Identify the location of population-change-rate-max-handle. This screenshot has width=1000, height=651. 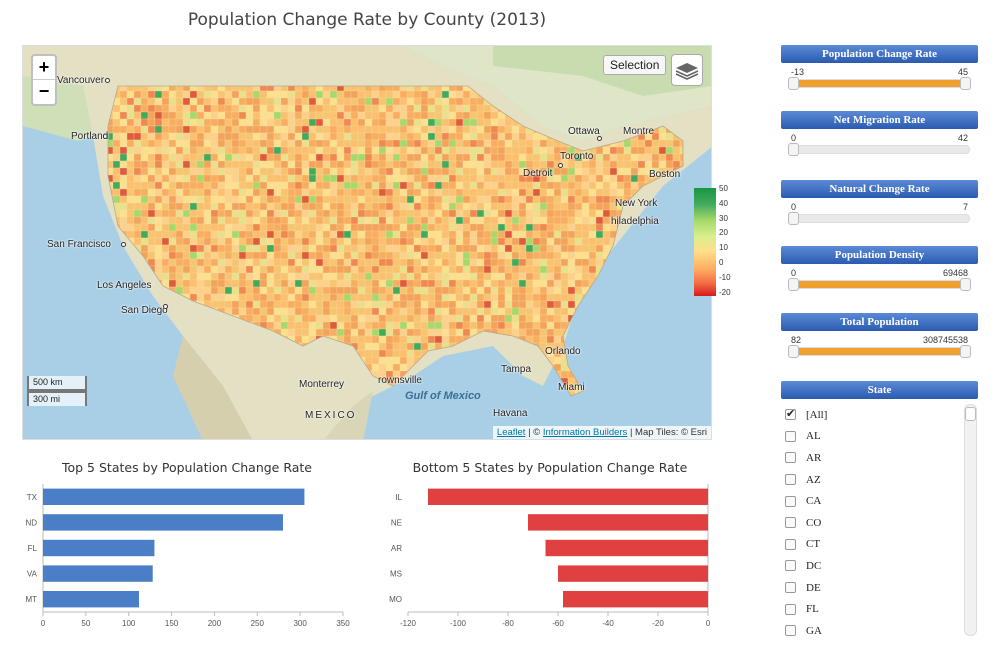
(965, 83).